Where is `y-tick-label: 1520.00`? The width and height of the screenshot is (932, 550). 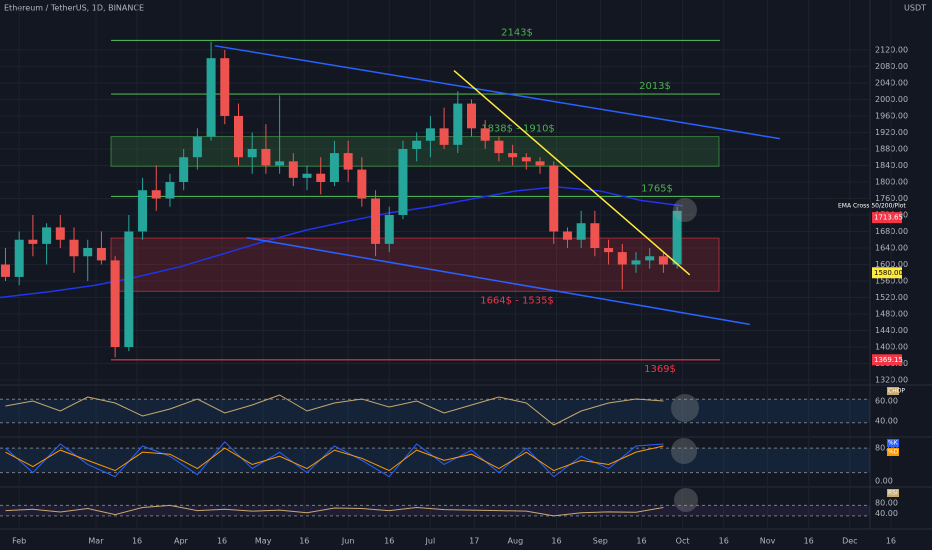 y-tick-label: 1520.00 is located at coordinates (891, 297).